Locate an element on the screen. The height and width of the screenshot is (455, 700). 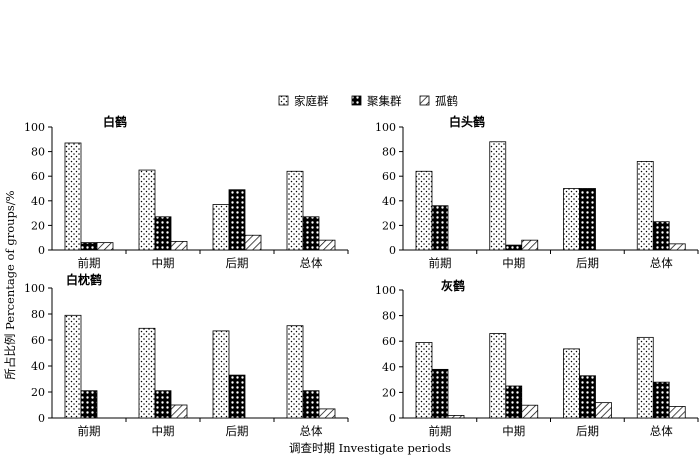
legend-swatch-cross is located at coordinates (356, 100).